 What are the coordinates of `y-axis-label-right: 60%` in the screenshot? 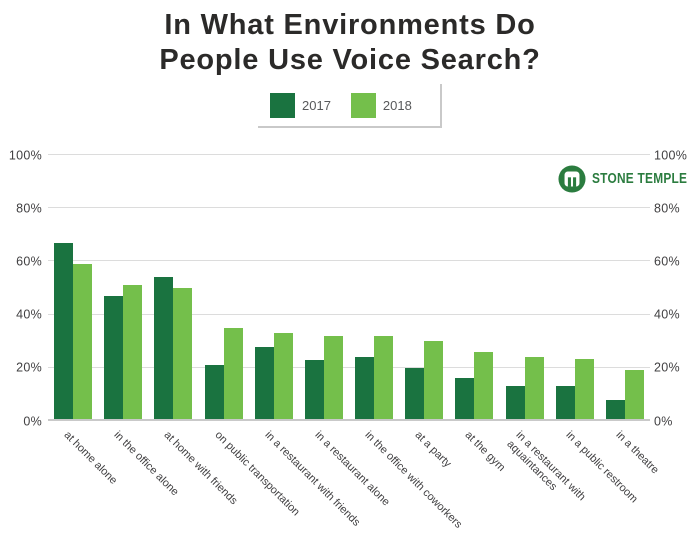 It's located at (667, 261).